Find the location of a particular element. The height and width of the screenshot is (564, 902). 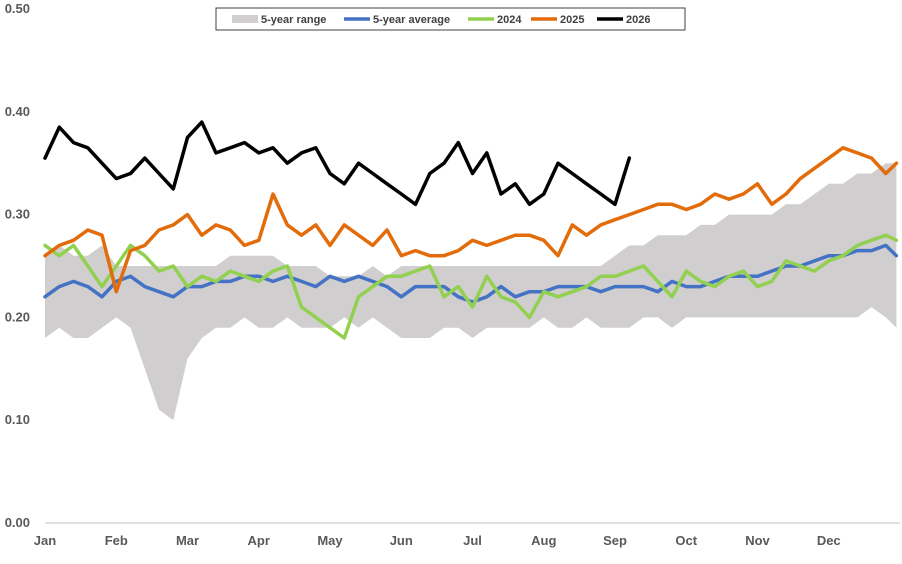

legend: 5-year range 5-year average 2024 2025 2026 is located at coordinates (450, 19).